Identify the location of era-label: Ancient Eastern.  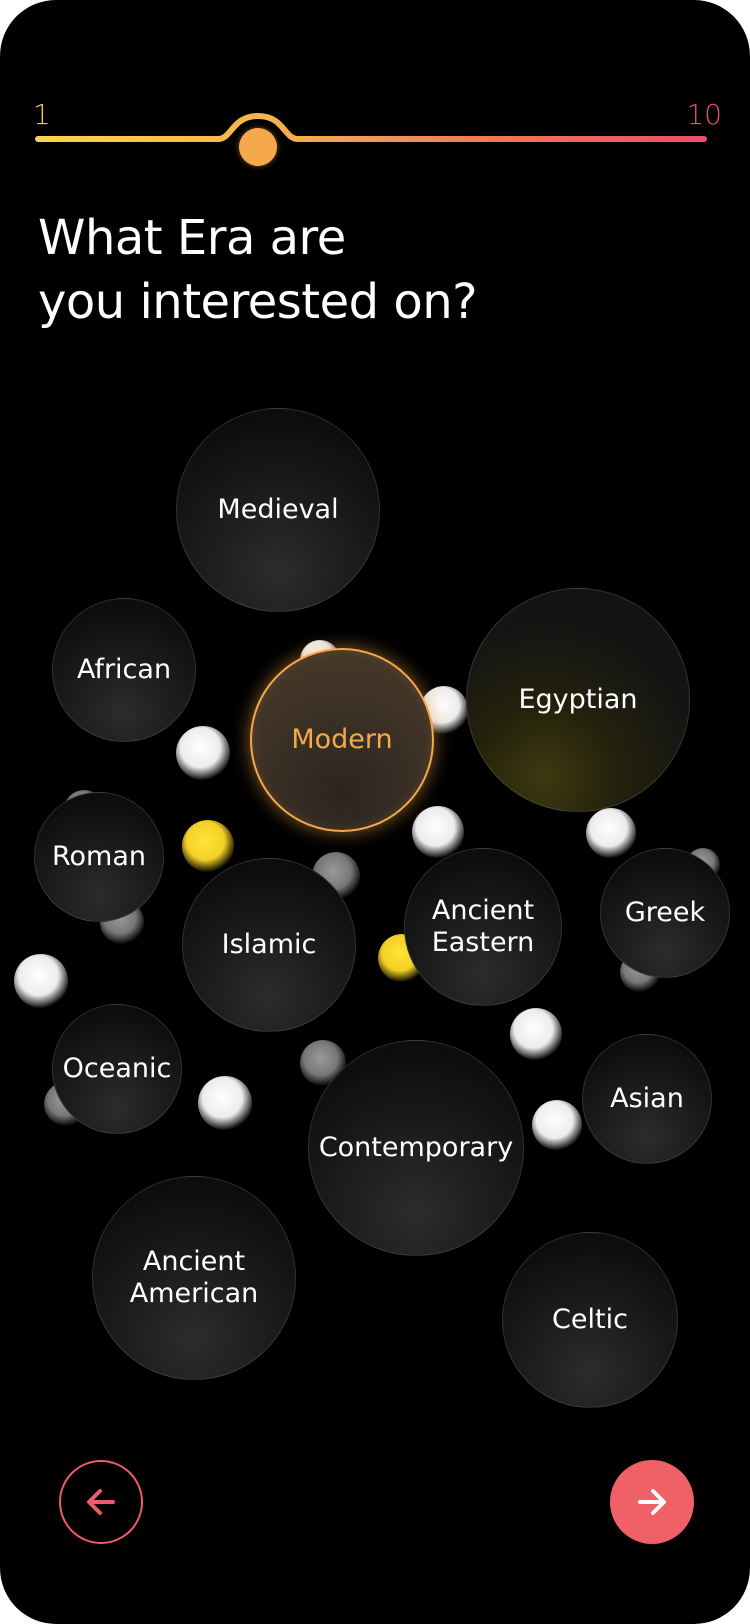
(483, 926).